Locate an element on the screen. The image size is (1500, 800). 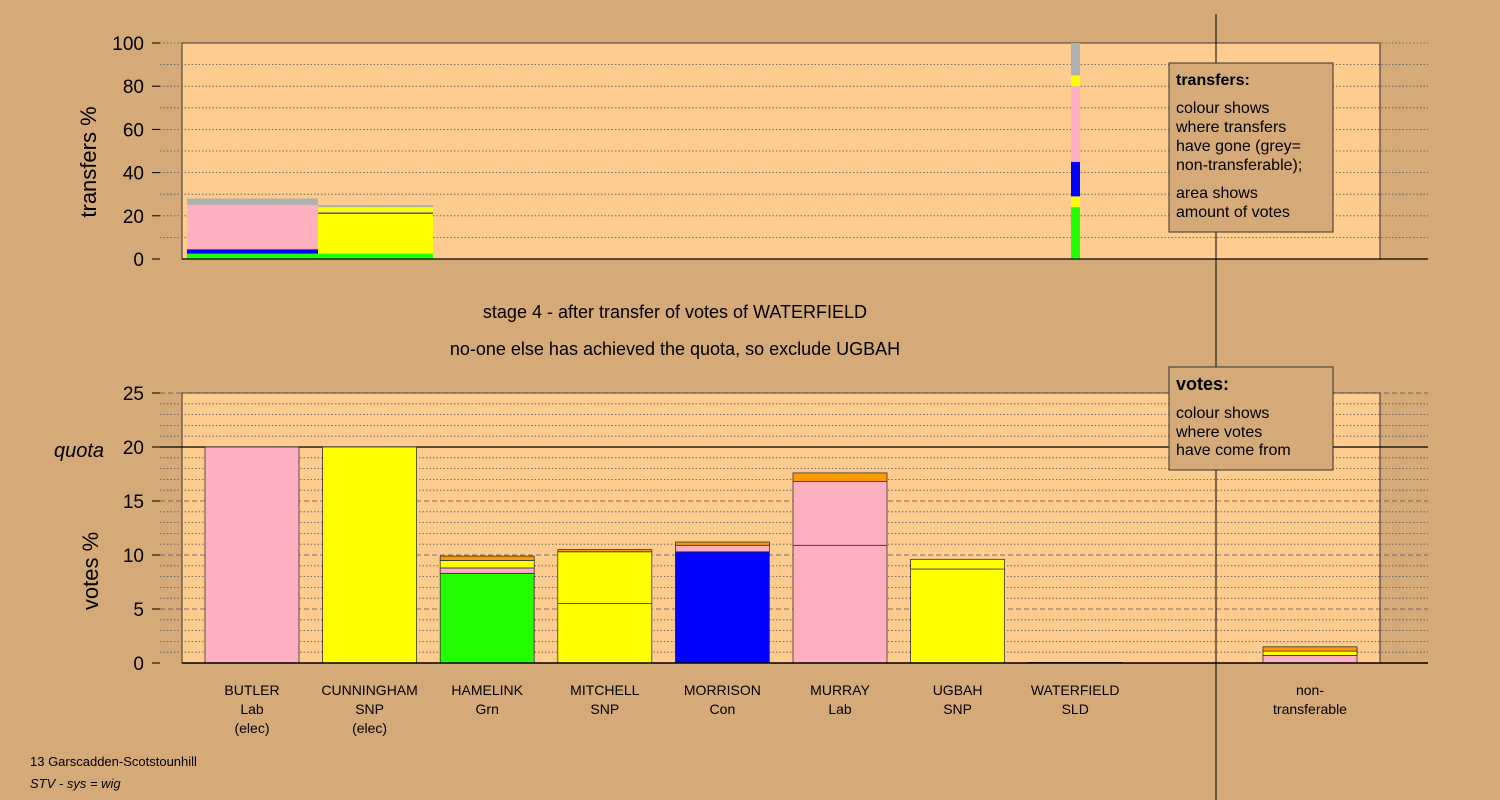
candidate-label: non- is located at coordinates (1310, 690).